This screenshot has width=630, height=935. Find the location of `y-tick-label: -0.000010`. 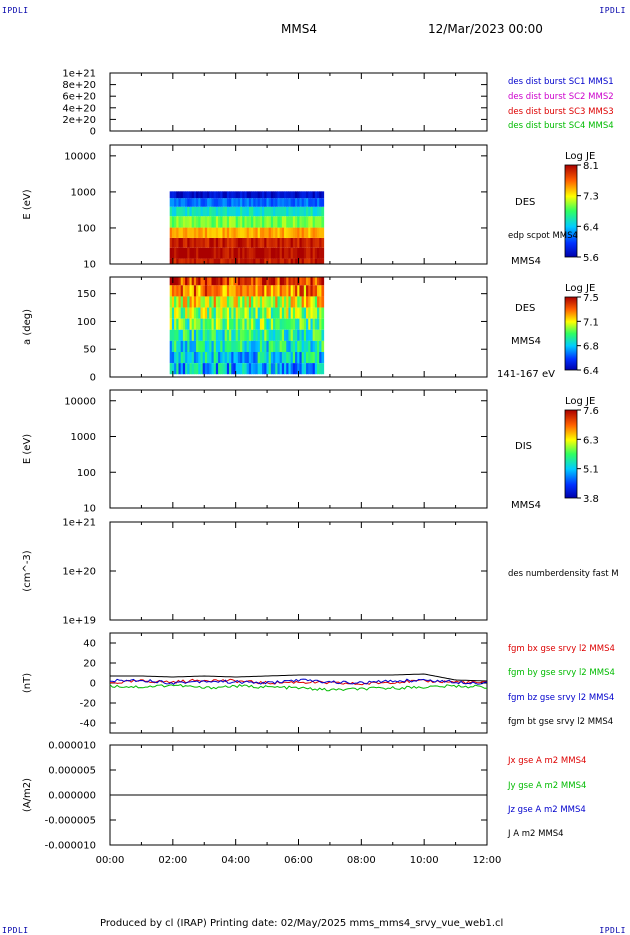

y-tick-label: -0.000010 is located at coordinates (70, 846).